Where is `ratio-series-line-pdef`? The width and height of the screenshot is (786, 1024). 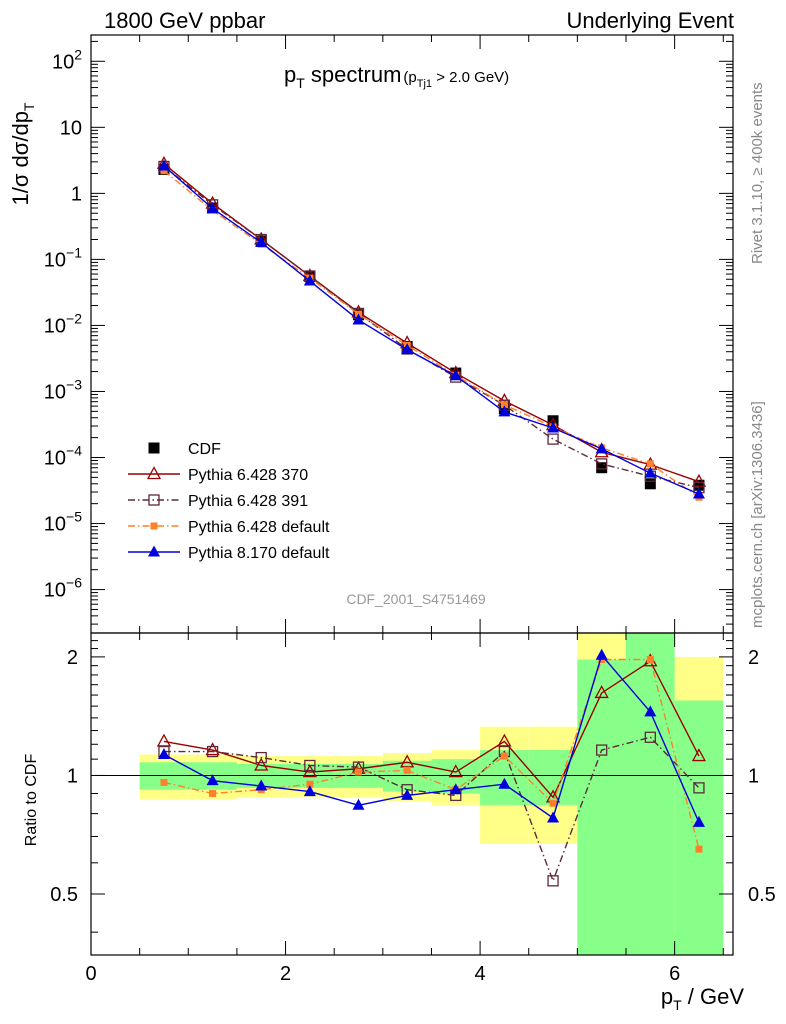 ratio-series-line-pdef is located at coordinates (431, 754).